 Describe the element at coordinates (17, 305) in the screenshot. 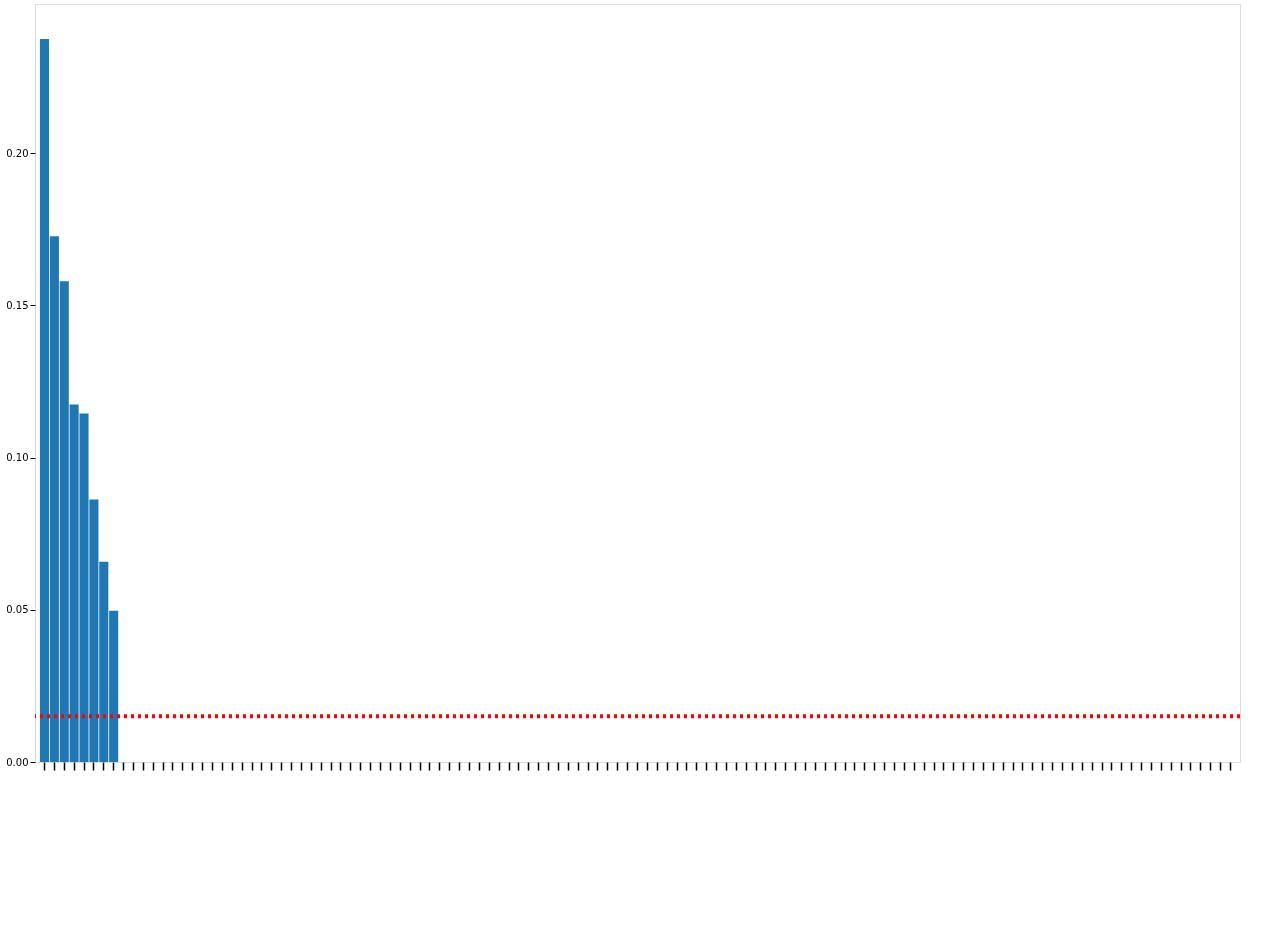

I see `y-tick-label: 0.15` at that location.